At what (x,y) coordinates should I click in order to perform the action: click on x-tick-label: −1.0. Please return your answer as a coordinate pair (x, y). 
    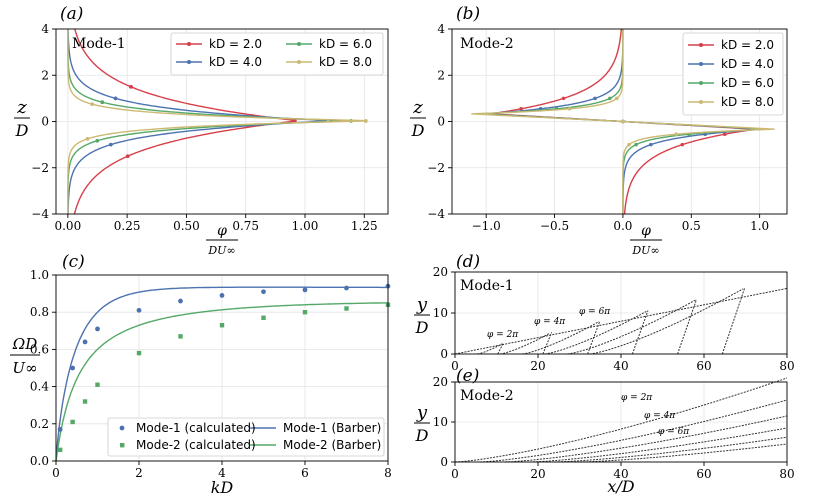
    Looking at the image, I should click on (486, 226).